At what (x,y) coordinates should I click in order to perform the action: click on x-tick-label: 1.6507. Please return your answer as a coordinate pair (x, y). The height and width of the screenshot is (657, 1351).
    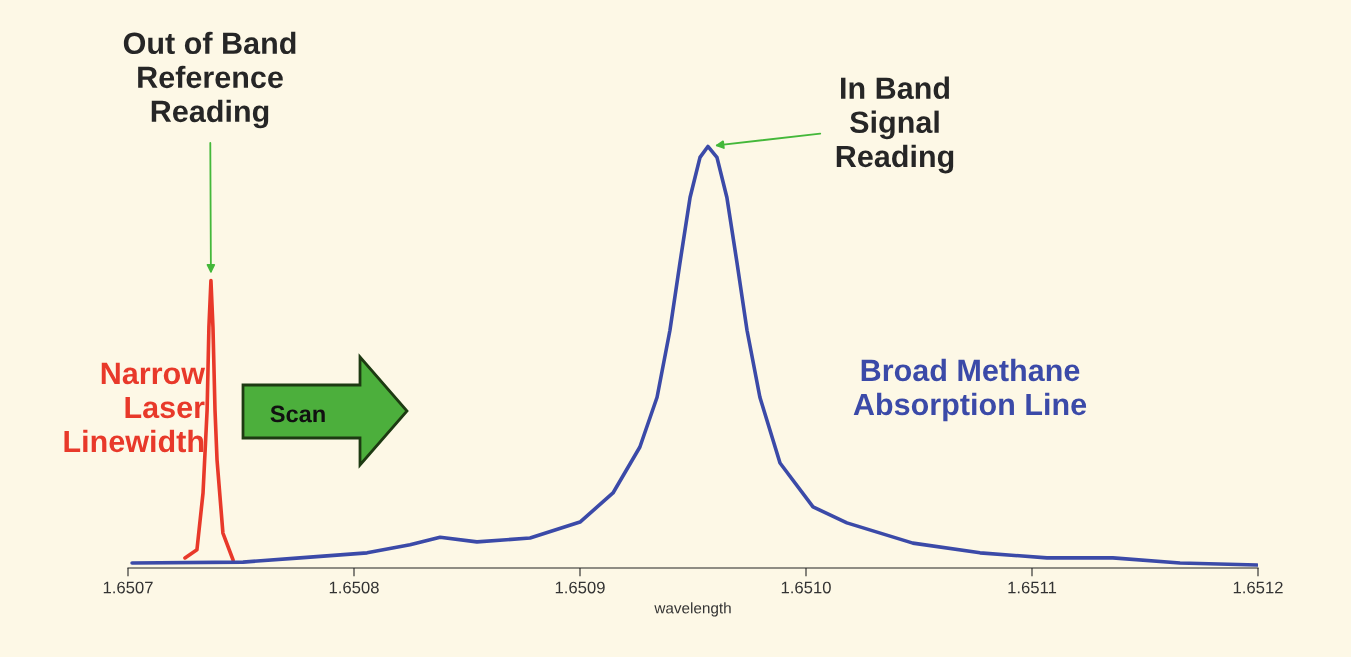
    Looking at the image, I should click on (128, 587).